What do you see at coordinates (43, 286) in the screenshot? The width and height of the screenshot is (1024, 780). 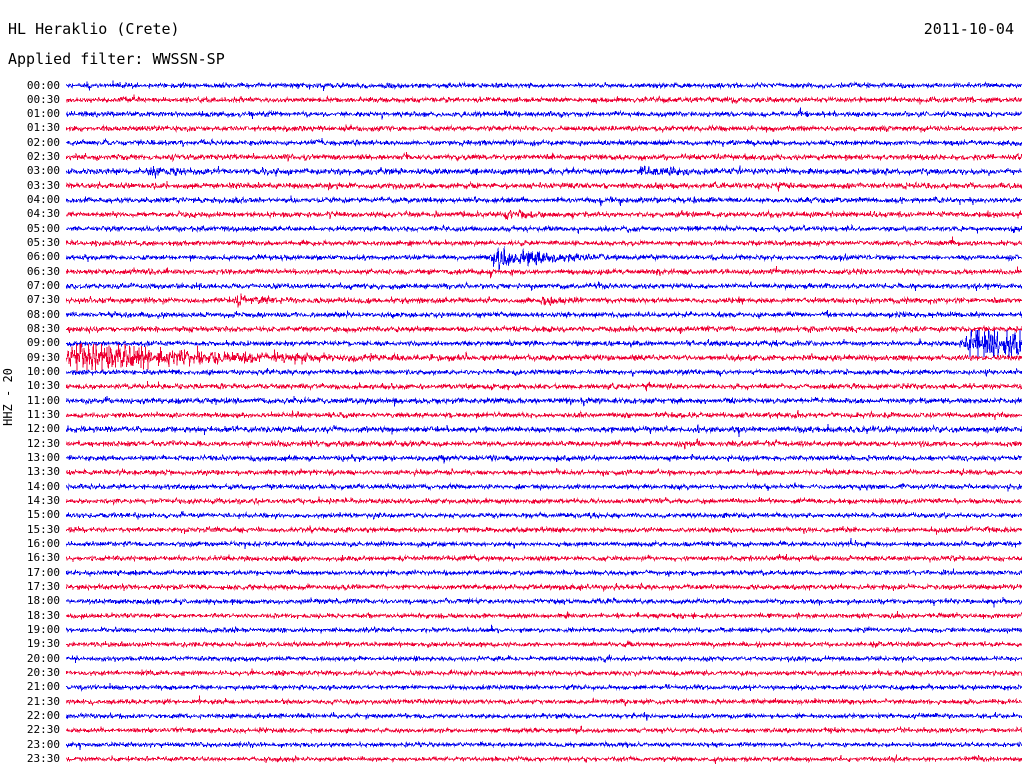 I see `time-tick-0700: 07:00` at bounding box center [43, 286].